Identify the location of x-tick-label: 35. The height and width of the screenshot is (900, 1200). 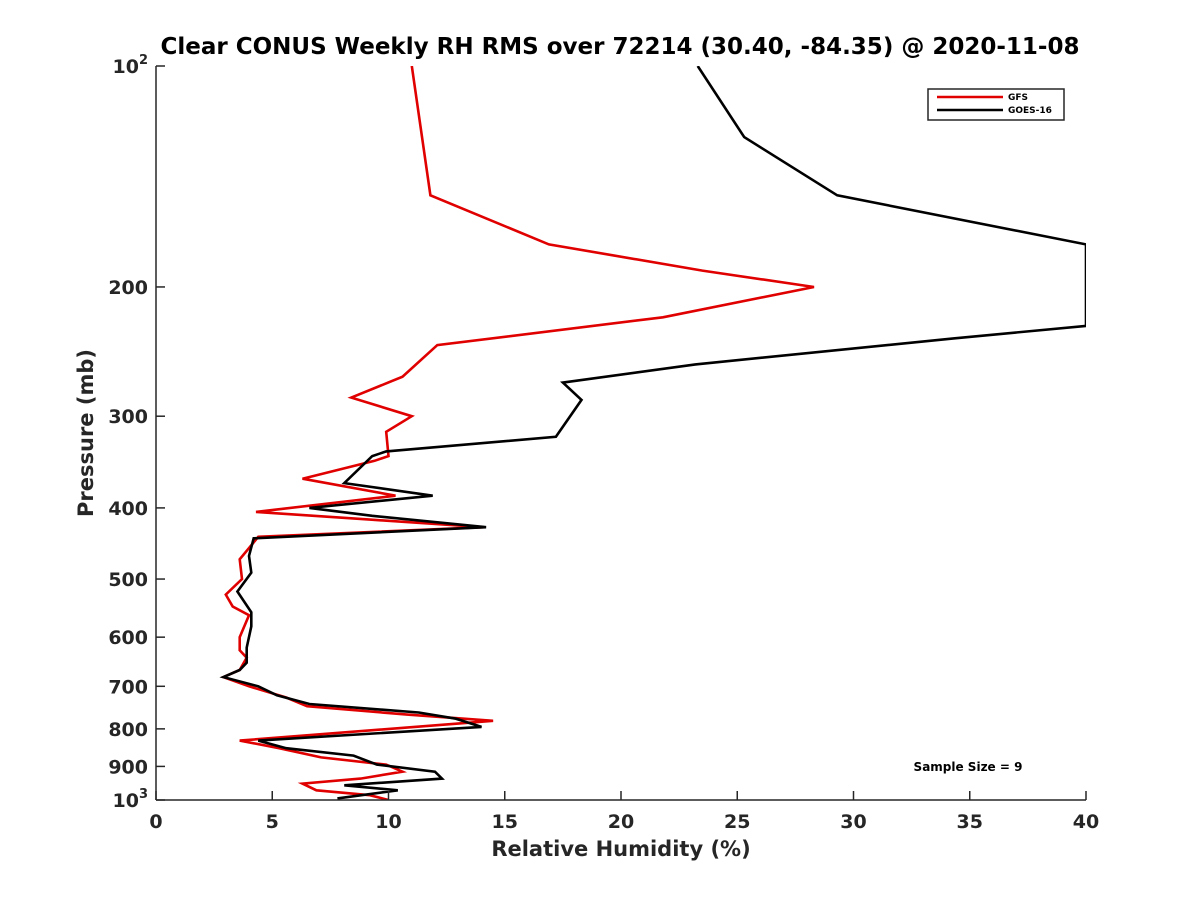
(970, 822).